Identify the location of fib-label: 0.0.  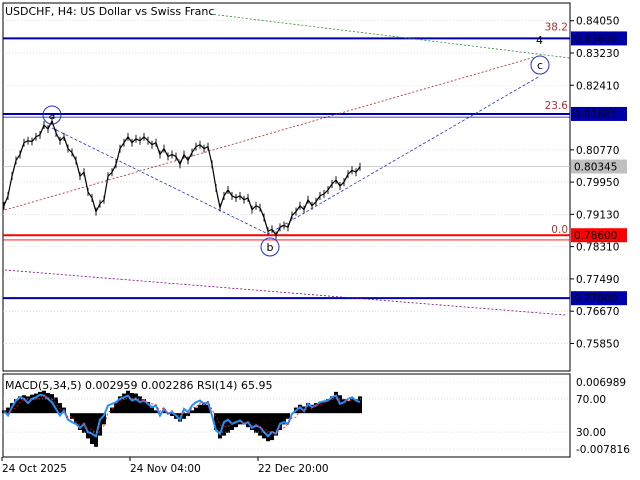
(559, 230).